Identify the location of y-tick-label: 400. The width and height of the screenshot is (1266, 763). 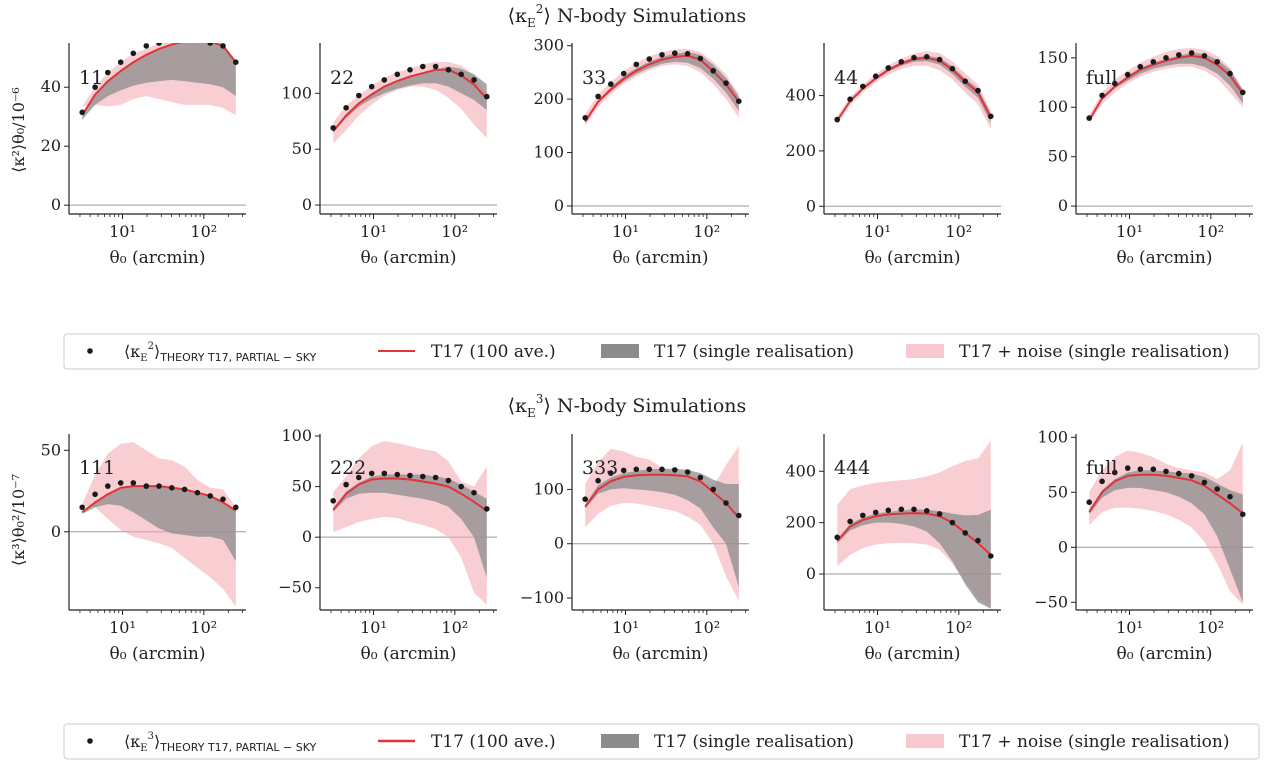
(800, 95).